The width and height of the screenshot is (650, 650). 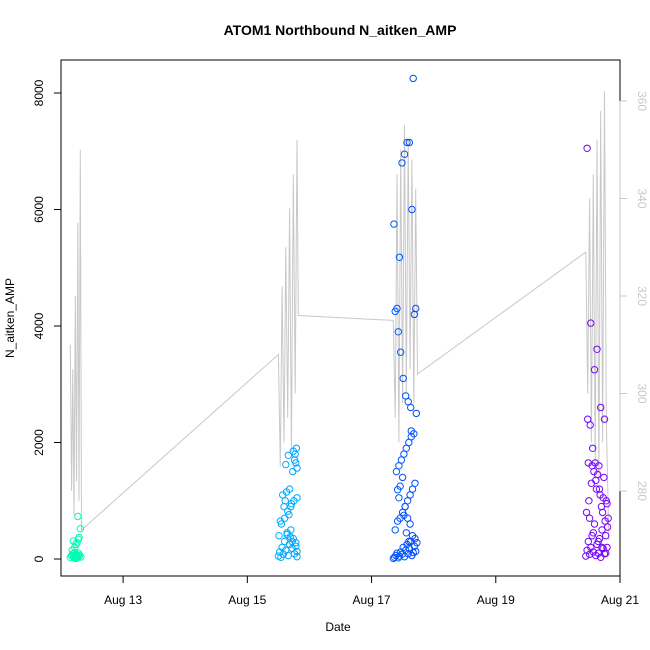 I want to click on x-axis-label: Date, so click(x=338, y=627).